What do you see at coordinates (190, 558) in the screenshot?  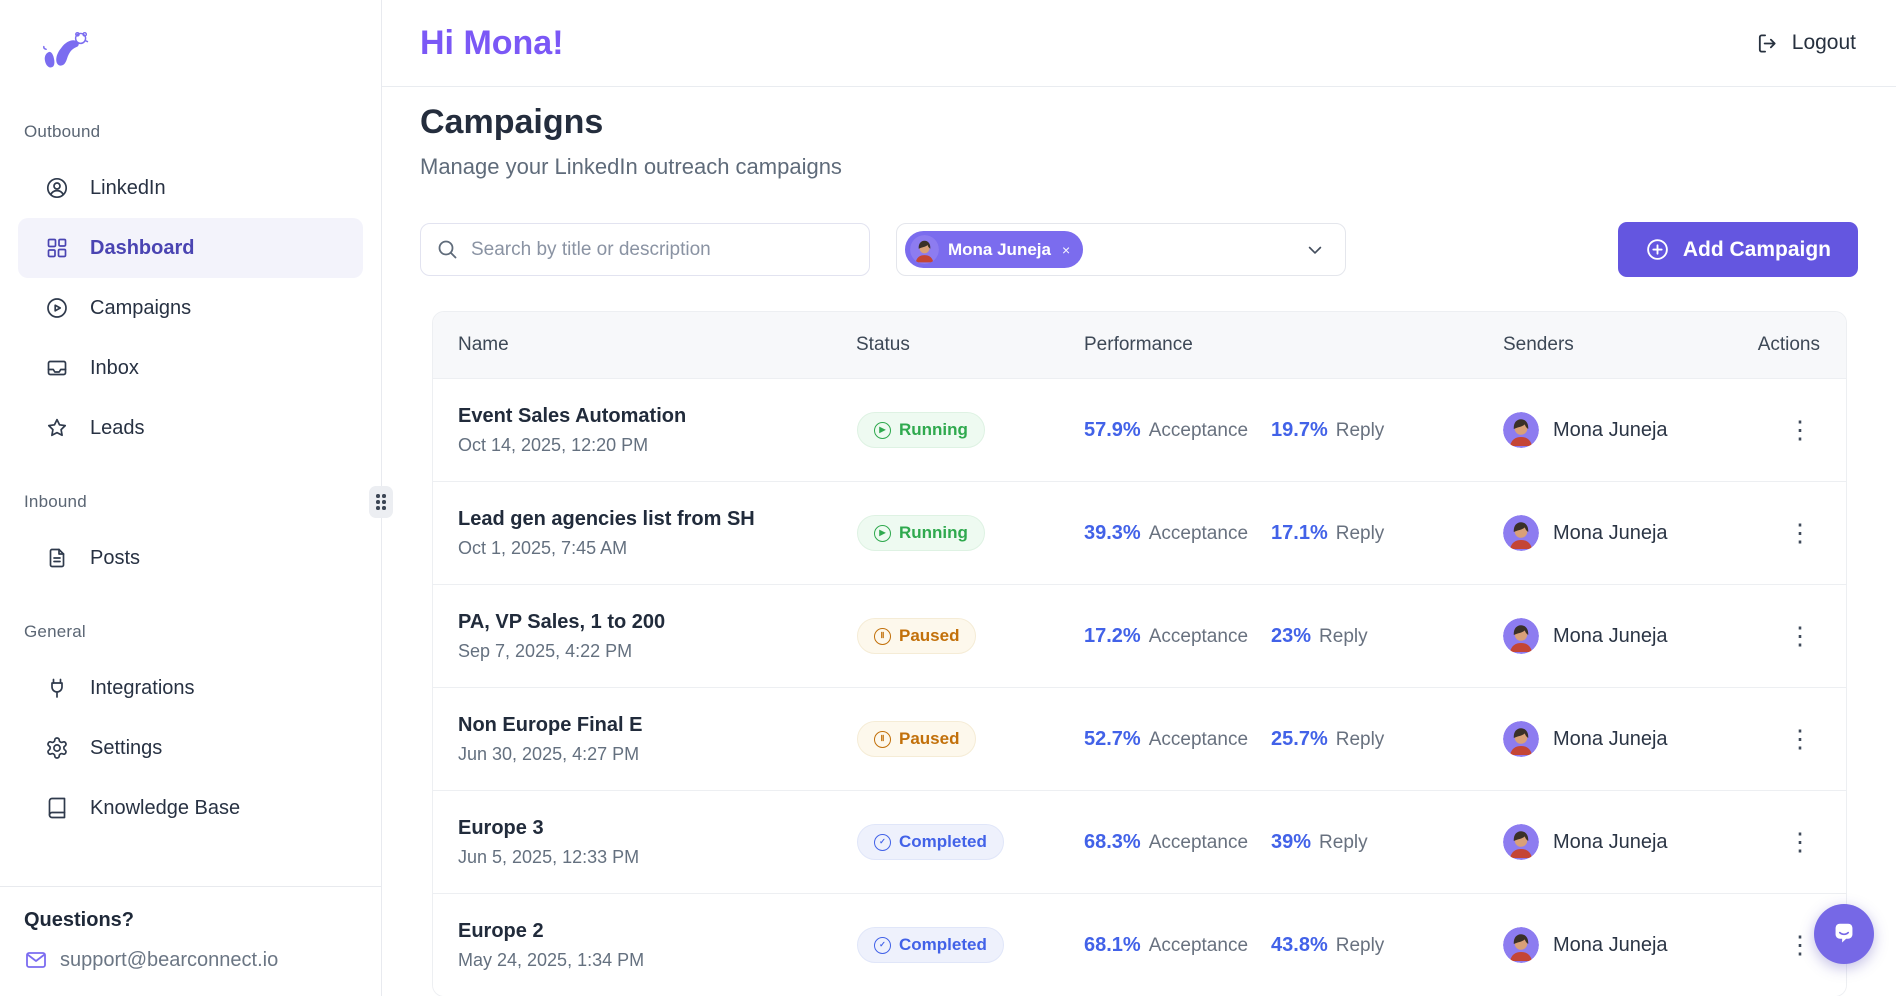 I see `sidebar-item-posts: Posts` at bounding box center [190, 558].